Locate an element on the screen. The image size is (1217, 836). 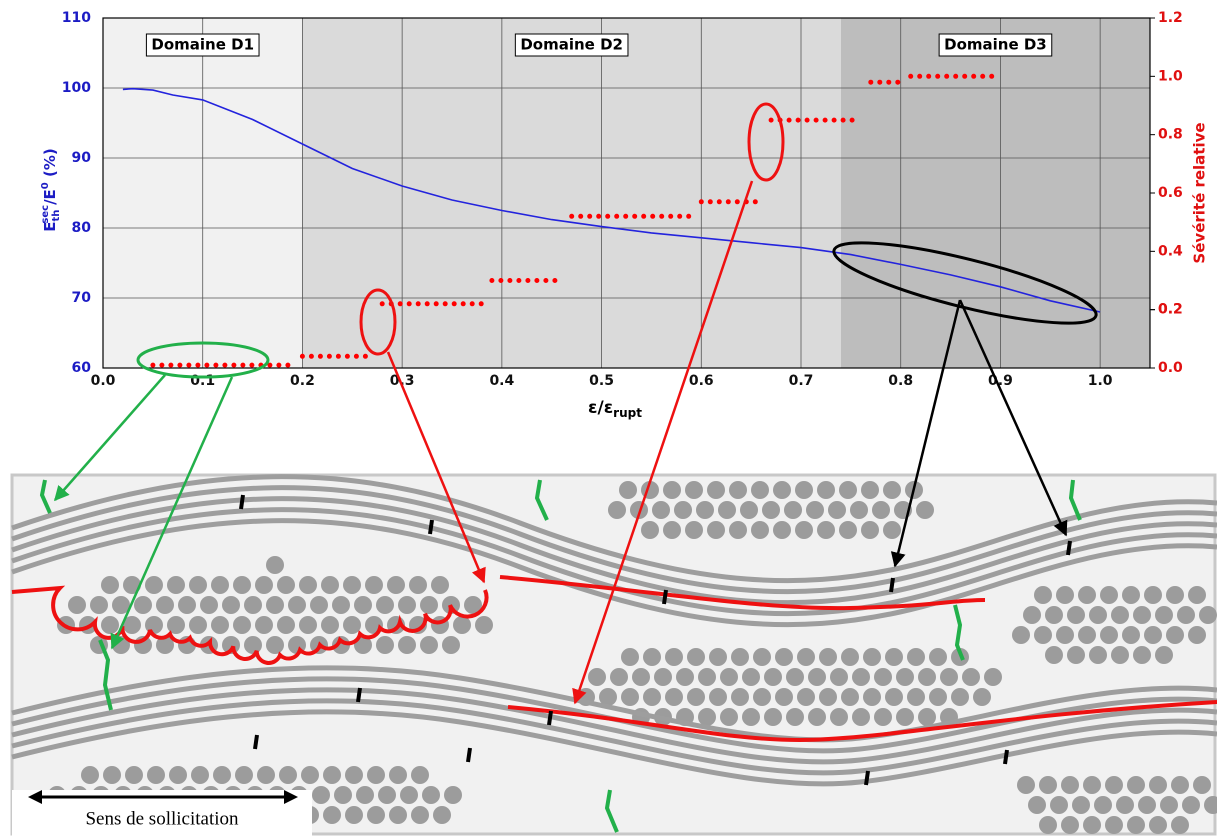
x-tick-label: 0.2 is located at coordinates (302, 381).